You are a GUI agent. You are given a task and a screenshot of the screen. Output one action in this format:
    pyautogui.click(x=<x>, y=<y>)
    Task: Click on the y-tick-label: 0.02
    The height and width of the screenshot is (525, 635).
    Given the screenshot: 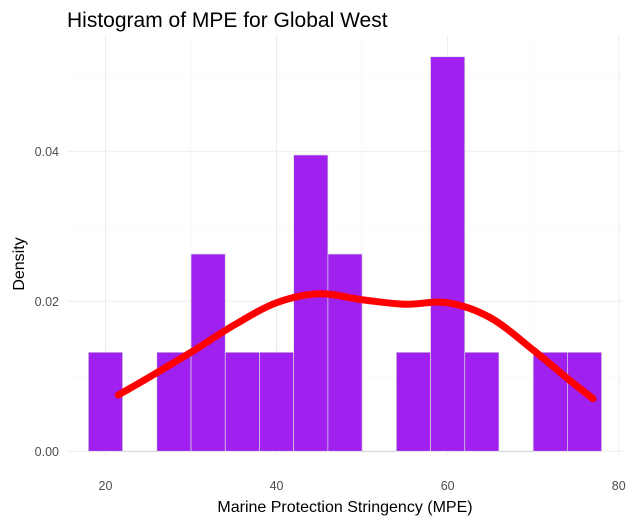 What is the action you would take?
    pyautogui.click(x=47, y=302)
    